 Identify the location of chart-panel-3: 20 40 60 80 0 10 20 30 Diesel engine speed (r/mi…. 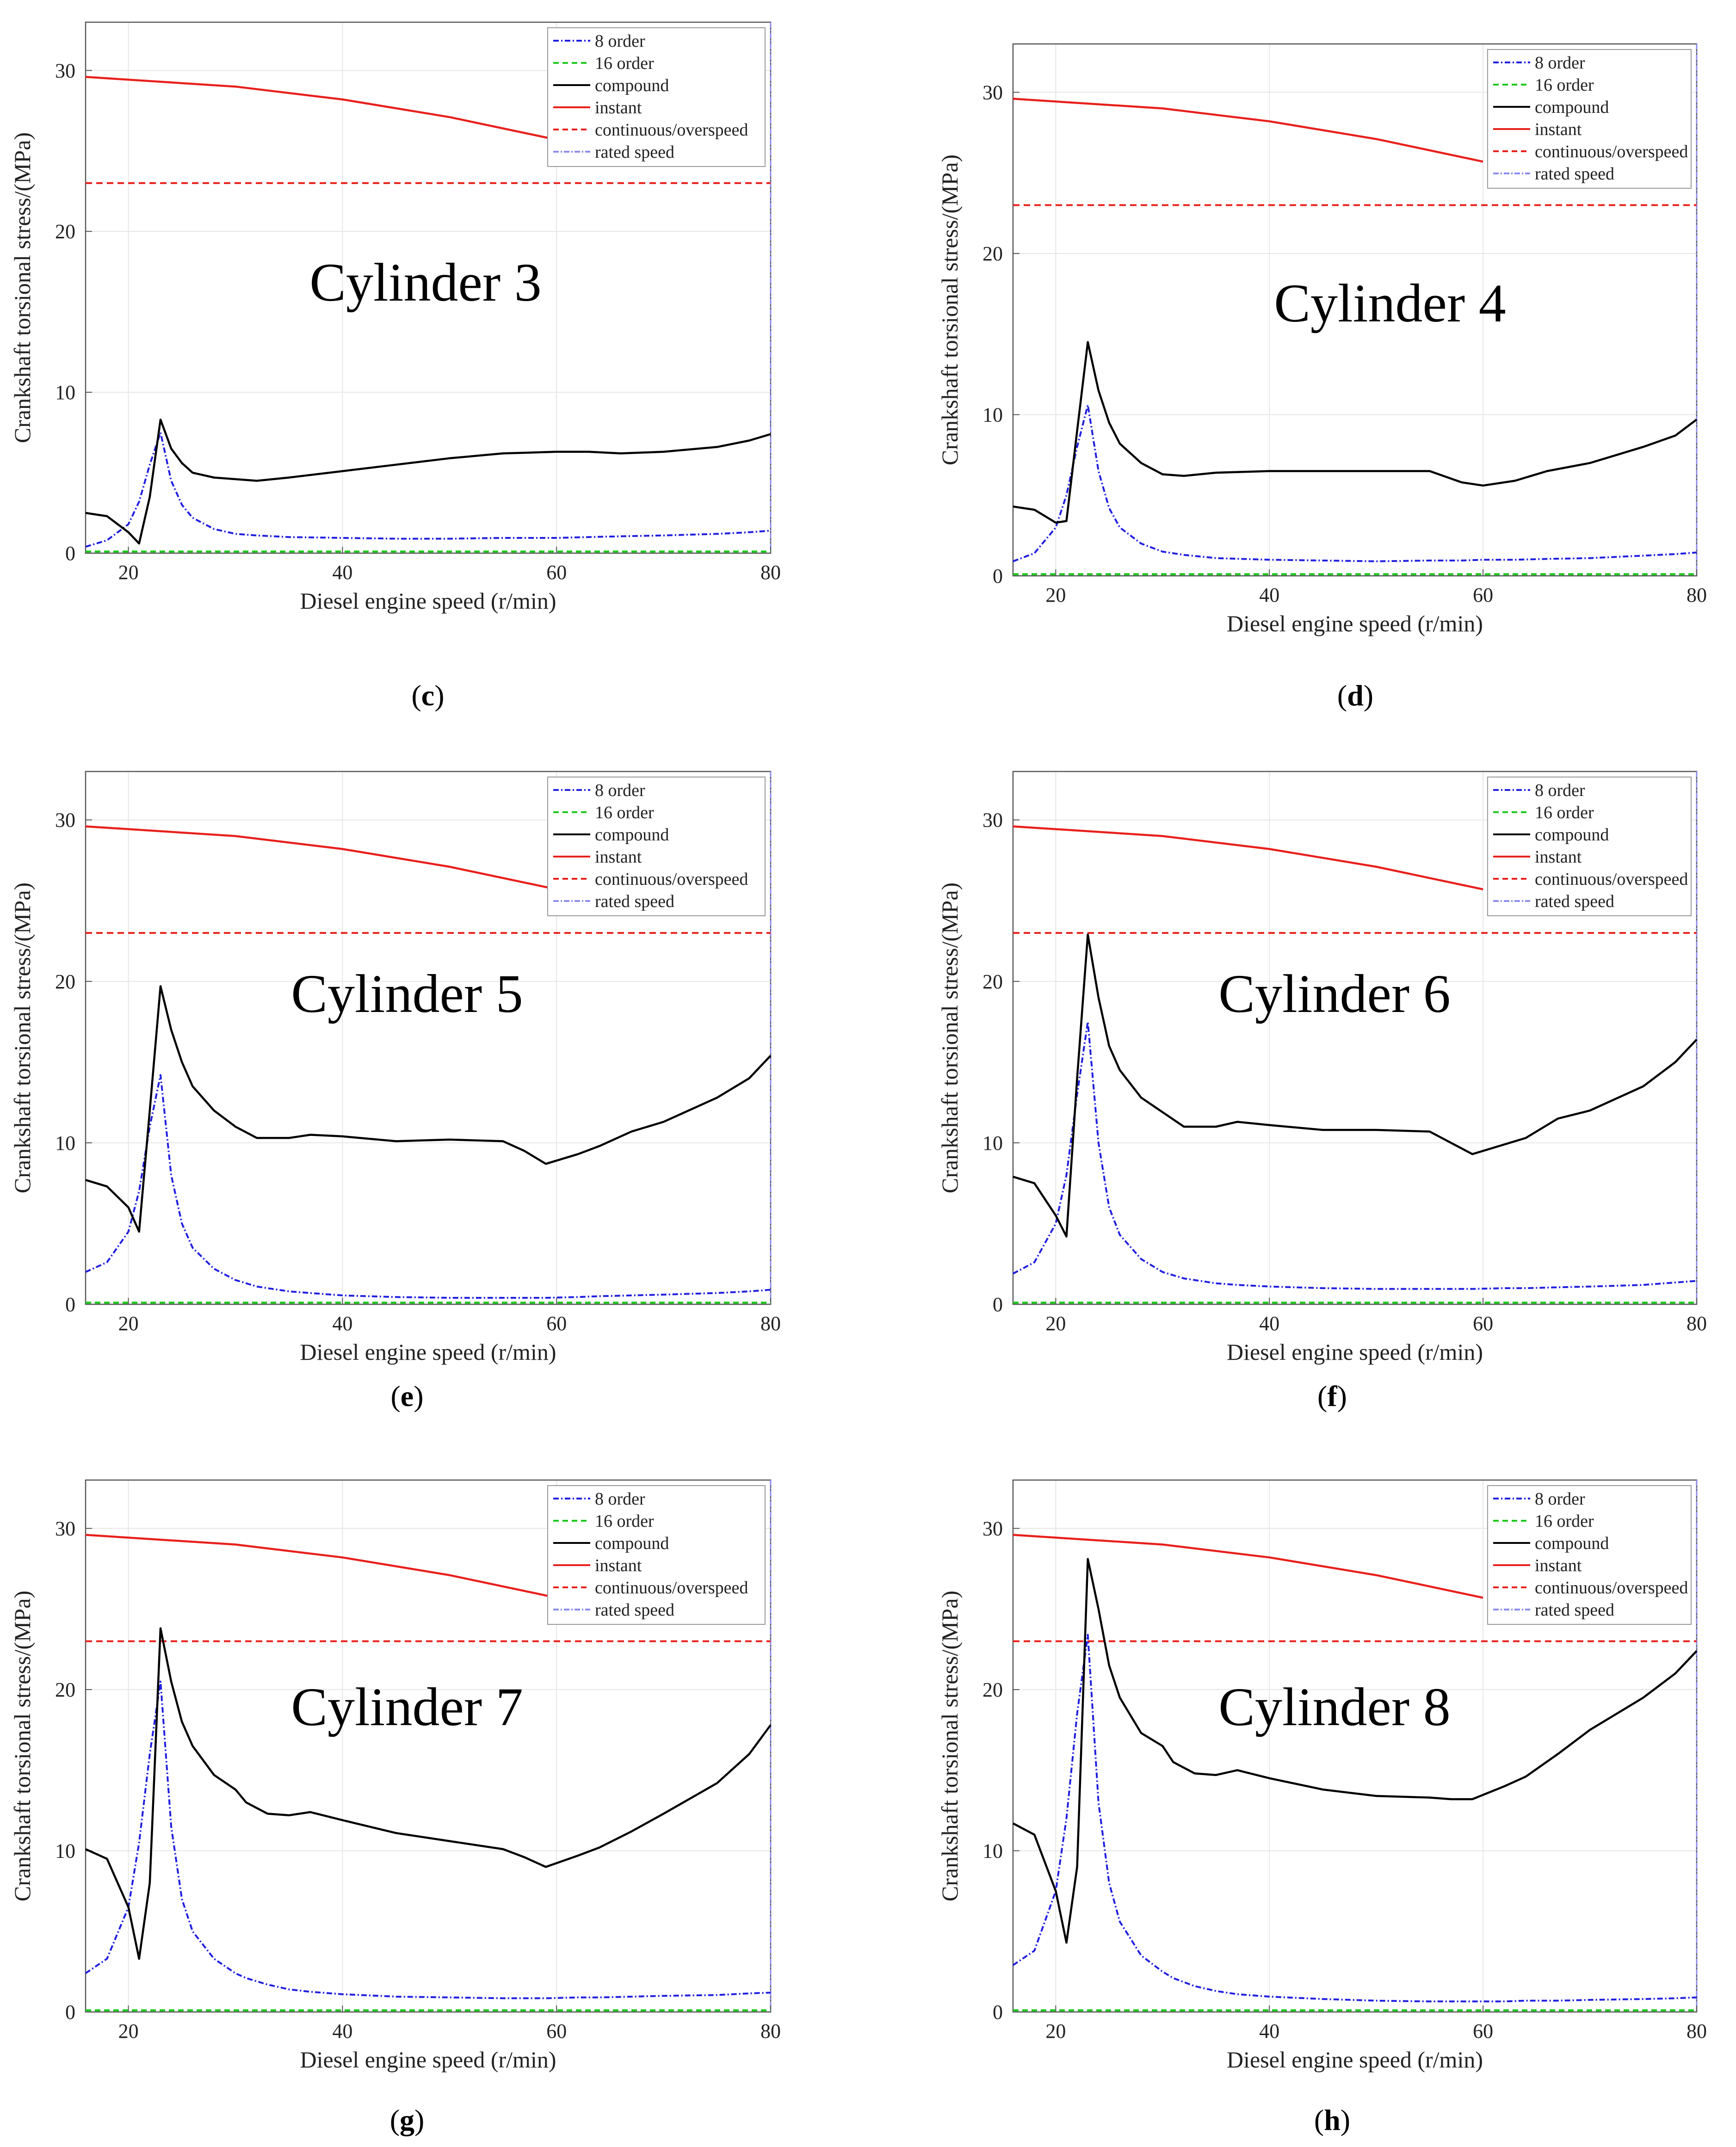
(1322, 1092).